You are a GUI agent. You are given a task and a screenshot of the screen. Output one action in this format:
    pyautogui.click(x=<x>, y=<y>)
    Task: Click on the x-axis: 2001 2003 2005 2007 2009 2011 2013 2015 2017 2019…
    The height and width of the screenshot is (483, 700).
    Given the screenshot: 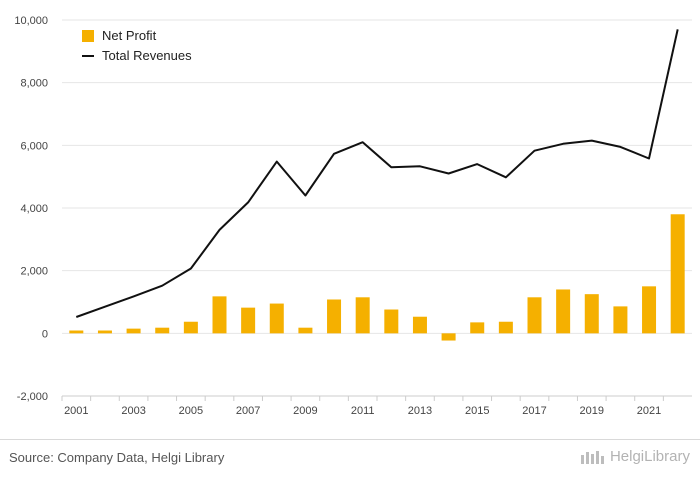 What is the action you would take?
    pyautogui.click(x=376, y=406)
    